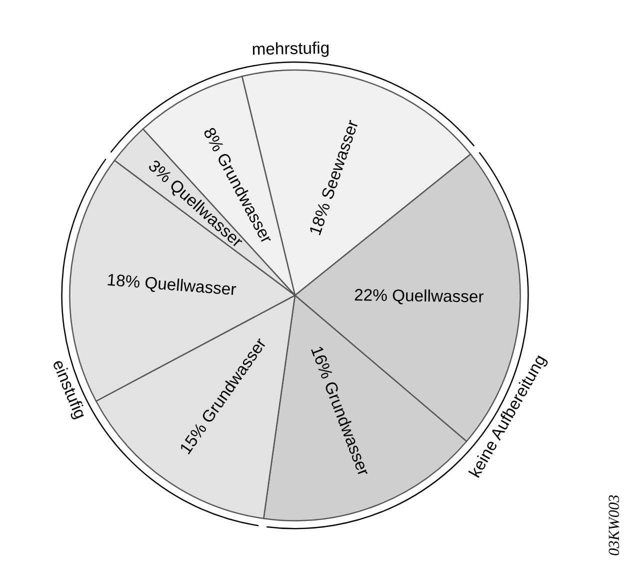 This screenshot has width=631, height=579. Describe the element at coordinates (171, 285) in the screenshot. I see `slice-label: 18% Quellwasser` at that location.